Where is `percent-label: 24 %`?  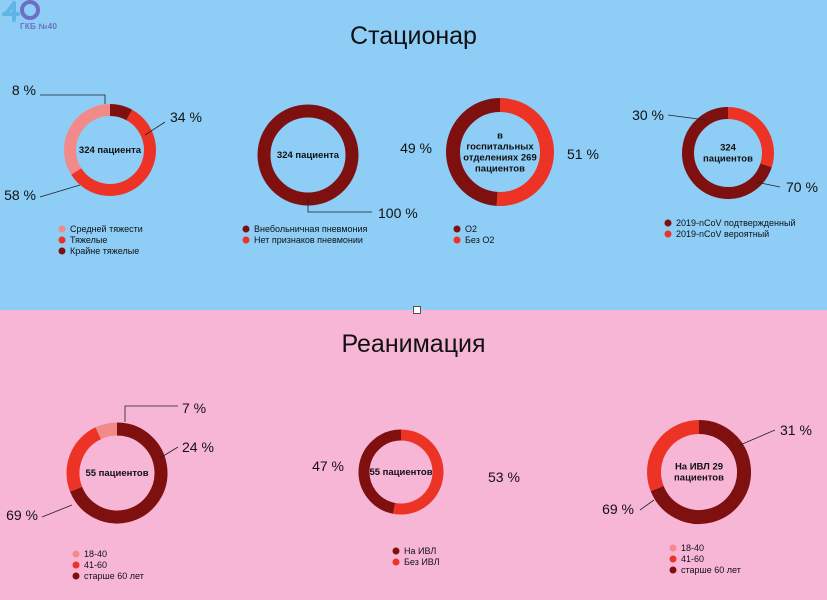 percent-label: 24 % is located at coordinates (198, 447).